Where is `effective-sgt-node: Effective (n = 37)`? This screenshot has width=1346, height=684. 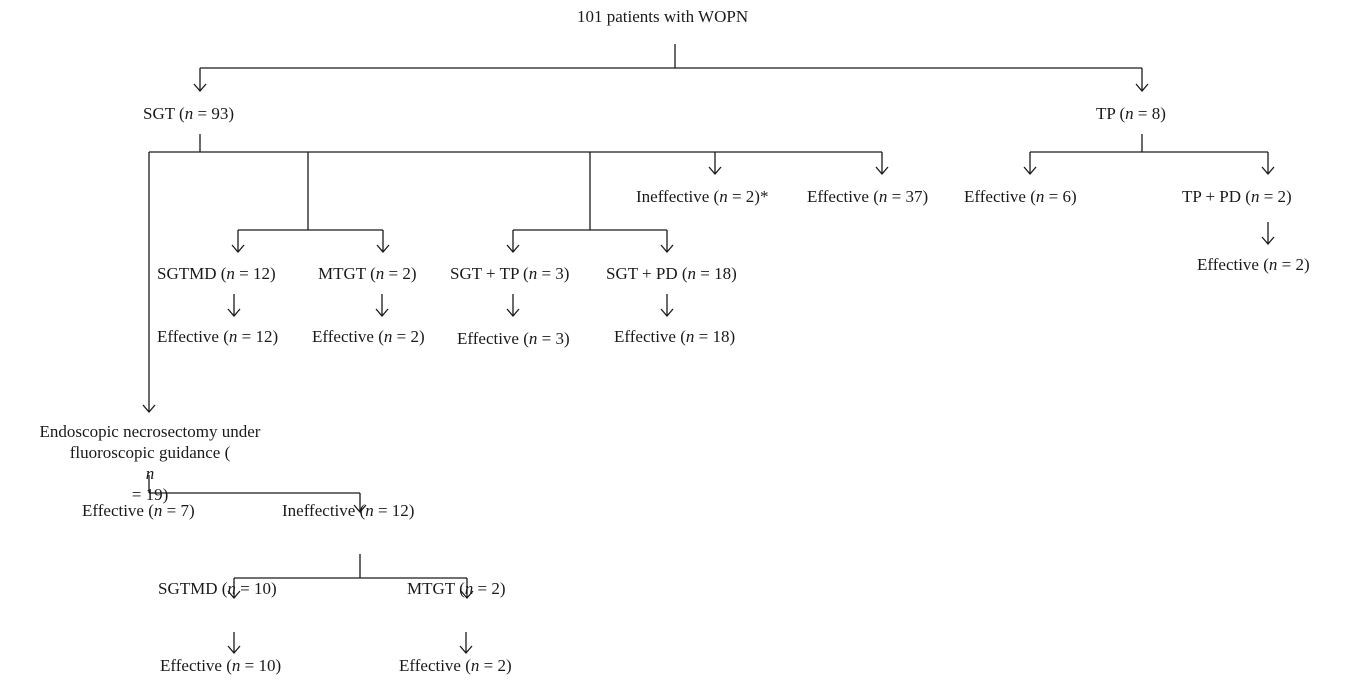 effective-sgt-node: Effective (n = 37) is located at coordinates (868, 196).